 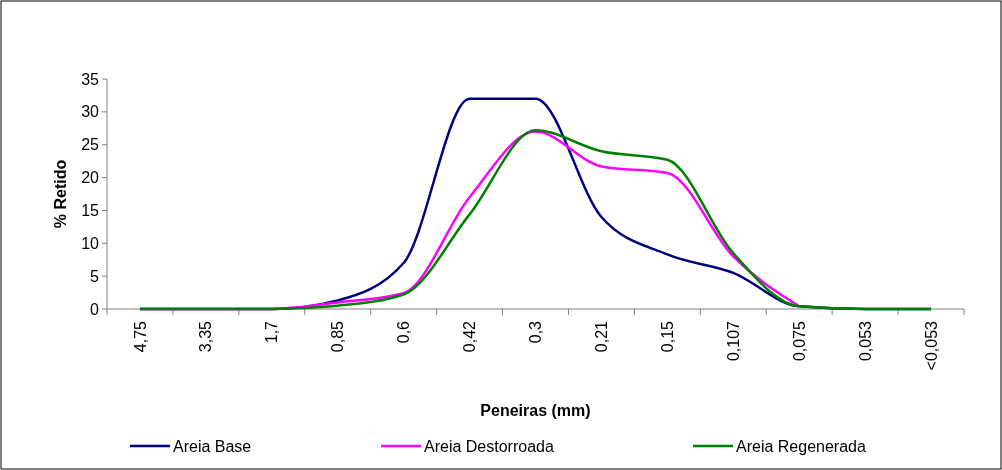 I want to click on y-tick-label: 10, so click(x=90, y=243).